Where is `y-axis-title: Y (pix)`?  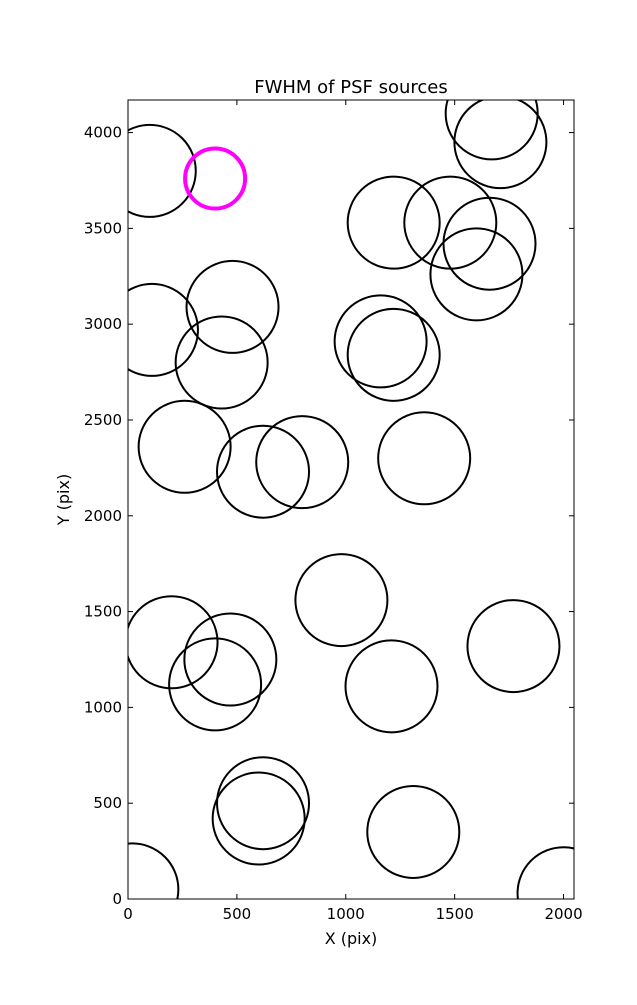 y-axis-title: Y (pix) is located at coordinates (63, 500).